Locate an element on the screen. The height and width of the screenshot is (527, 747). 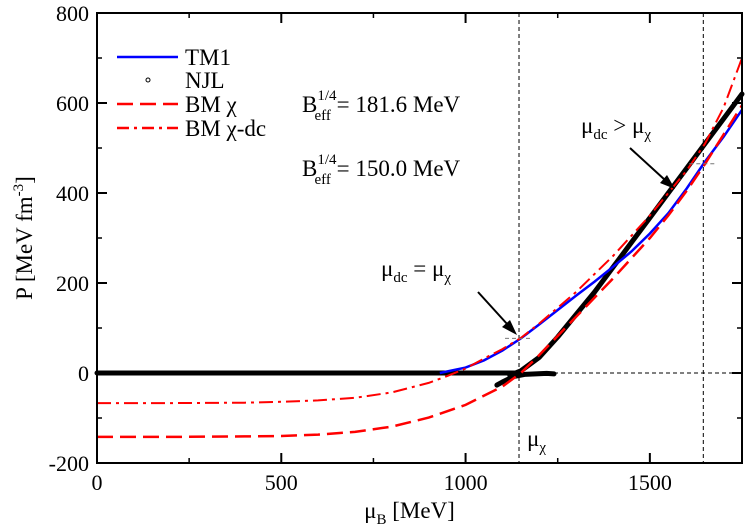
mu-chi-label: μχ is located at coordinates (536, 441).